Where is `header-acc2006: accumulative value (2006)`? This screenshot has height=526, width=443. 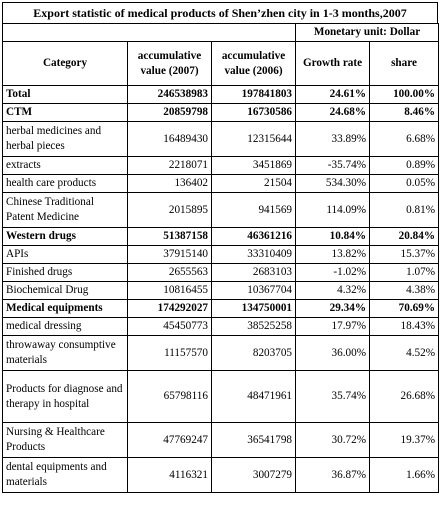
header-acc2006: accumulative value (2006) is located at coordinates (253, 63).